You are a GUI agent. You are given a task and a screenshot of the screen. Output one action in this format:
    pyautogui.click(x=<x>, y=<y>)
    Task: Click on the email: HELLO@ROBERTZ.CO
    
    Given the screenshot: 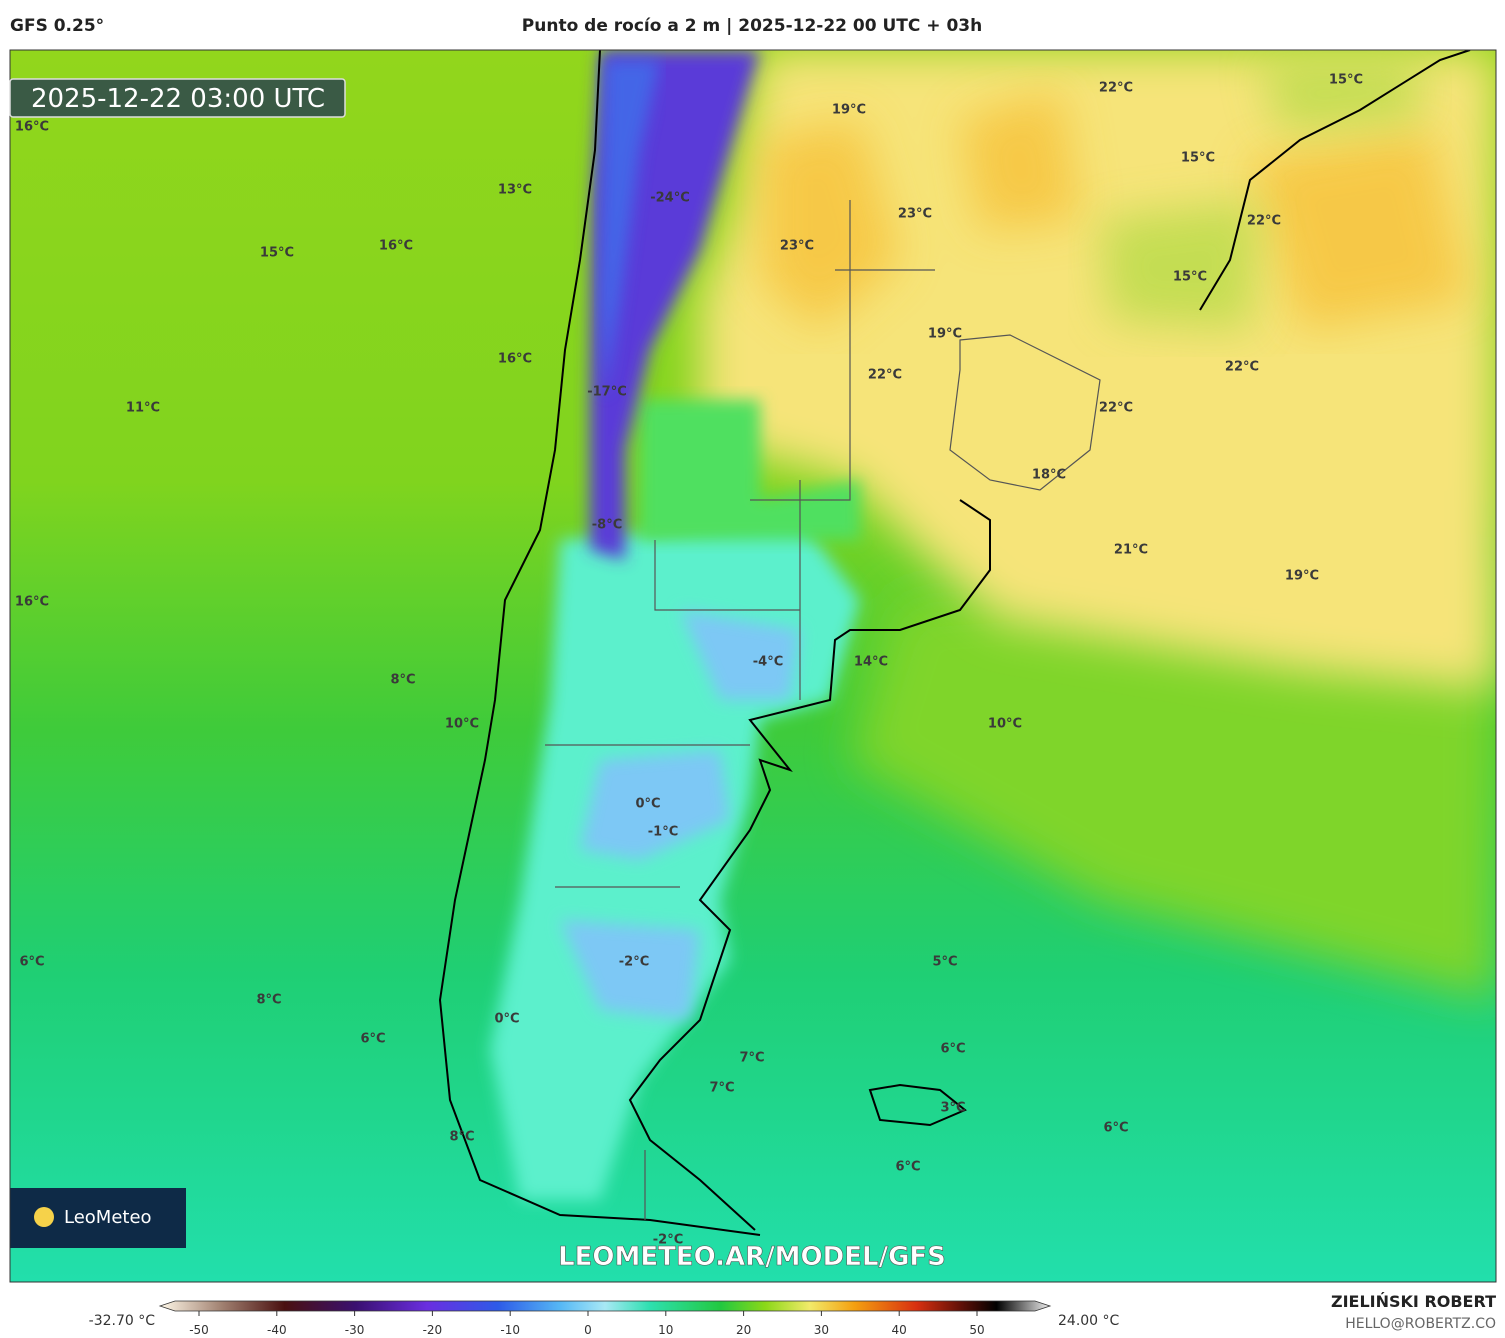 What is the action you would take?
    pyautogui.click(x=1420, y=1324)
    